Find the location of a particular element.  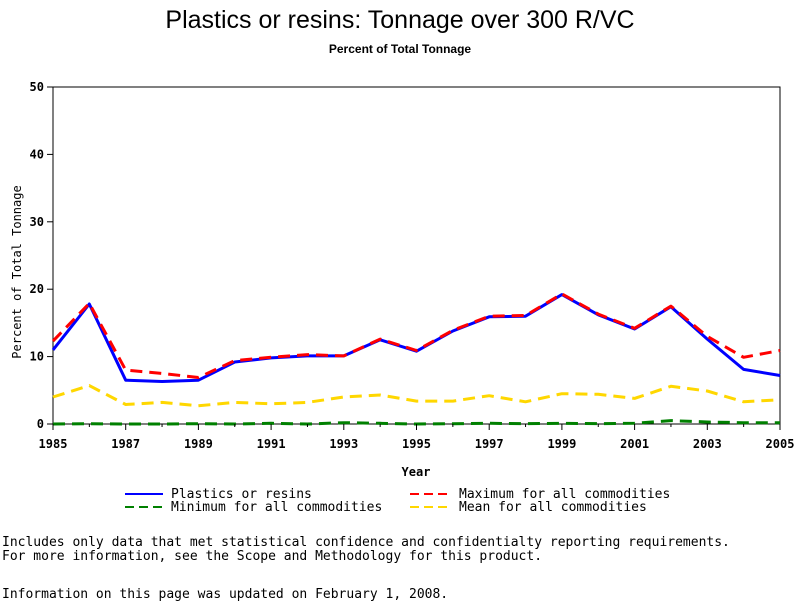

x-tick-label: 2003 is located at coordinates (707, 444).